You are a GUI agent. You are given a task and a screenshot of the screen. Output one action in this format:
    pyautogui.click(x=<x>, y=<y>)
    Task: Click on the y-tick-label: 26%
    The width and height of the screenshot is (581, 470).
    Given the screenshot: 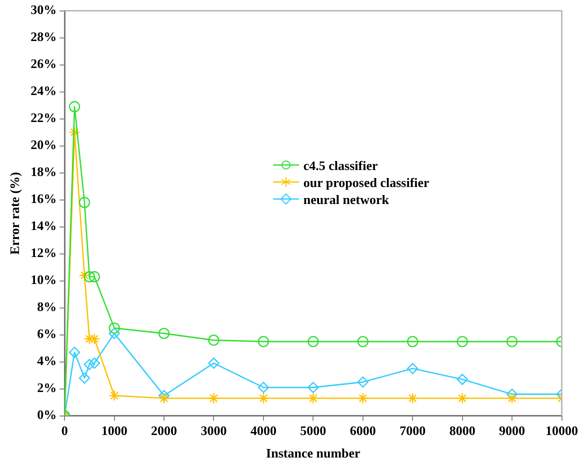 What is the action you would take?
    pyautogui.click(x=43, y=64)
    